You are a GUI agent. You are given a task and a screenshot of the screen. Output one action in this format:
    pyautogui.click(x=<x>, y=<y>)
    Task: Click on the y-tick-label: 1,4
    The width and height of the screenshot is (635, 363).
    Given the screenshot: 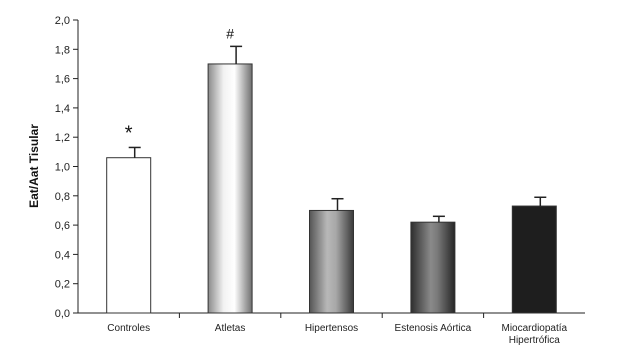 What is the action you would take?
    pyautogui.click(x=62, y=109)
    